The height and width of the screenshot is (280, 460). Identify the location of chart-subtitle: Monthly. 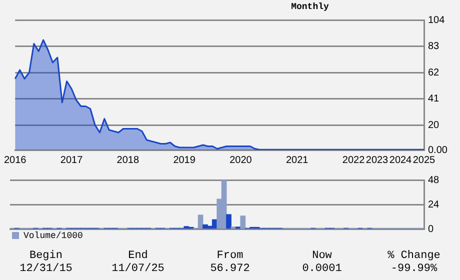
(310, 7).